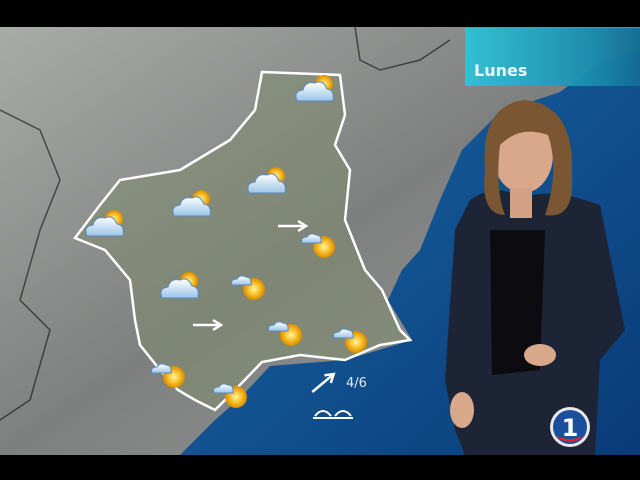 This screenshot has height=480, width=640. I want to click on day-label: Lunes, so click(501, 70).